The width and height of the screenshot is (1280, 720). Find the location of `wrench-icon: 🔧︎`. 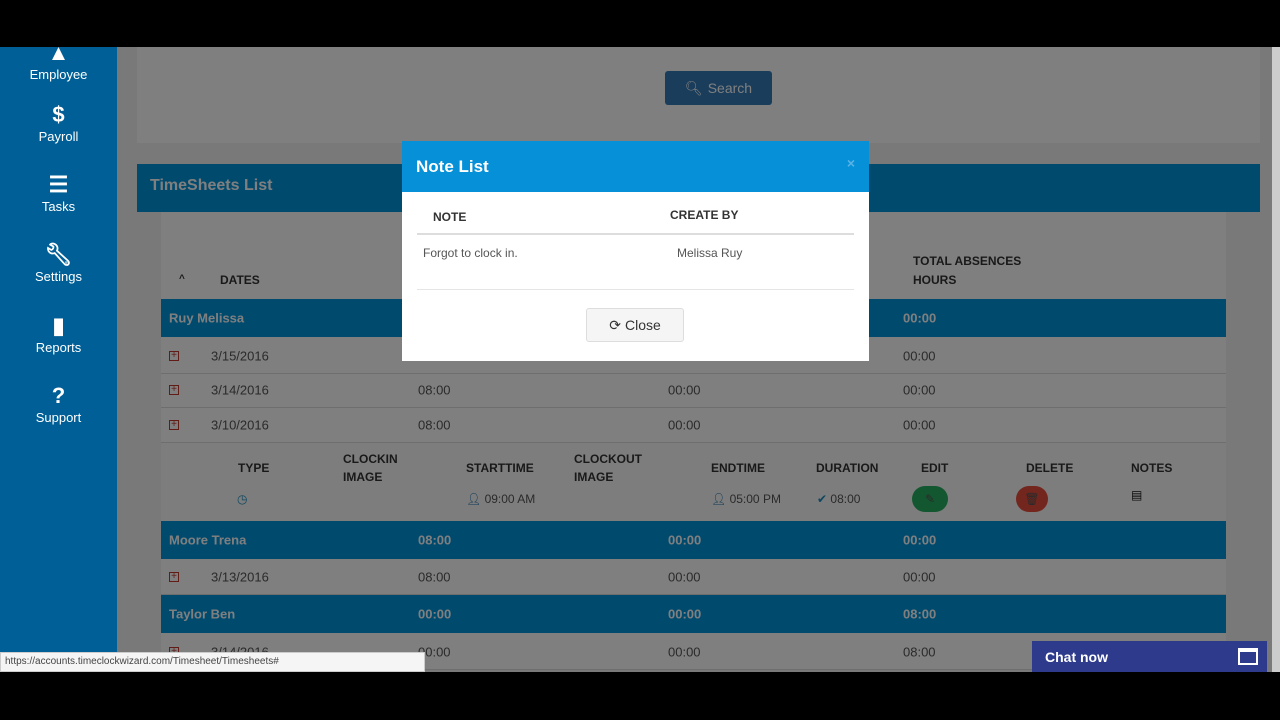

wrench-icon: 🔧︎ is located at coordinates (58, 254).